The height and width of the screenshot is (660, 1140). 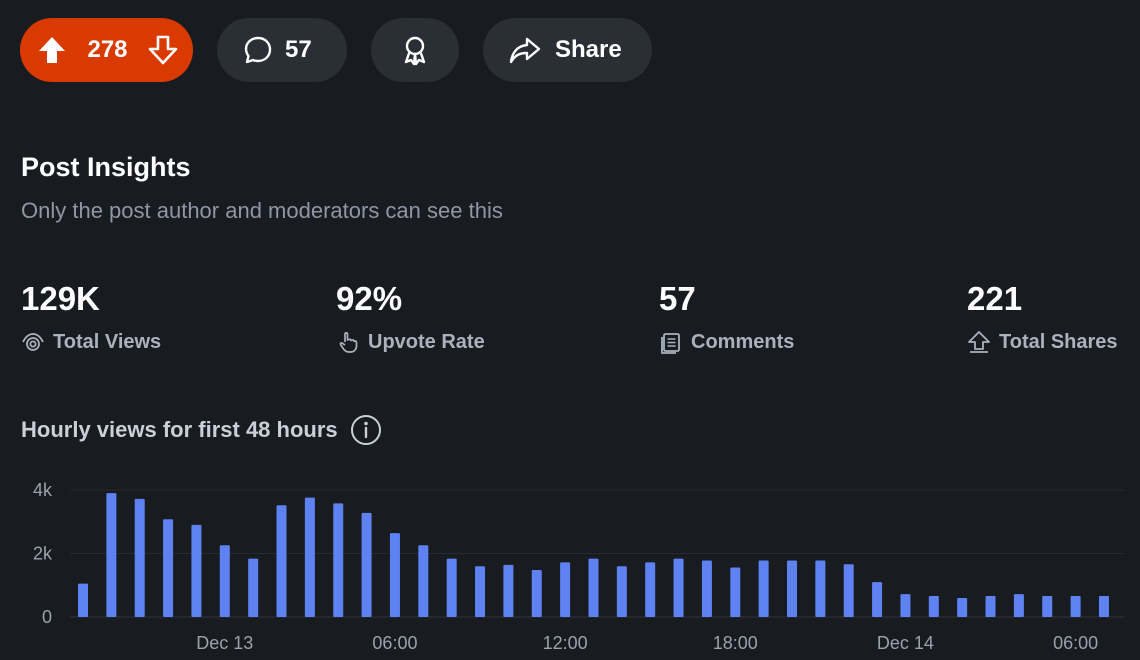 What do you see at coordinates (43, 490) in the screenshot?
I see `y-tick-label: 4k` at bounding box center [43, 490].